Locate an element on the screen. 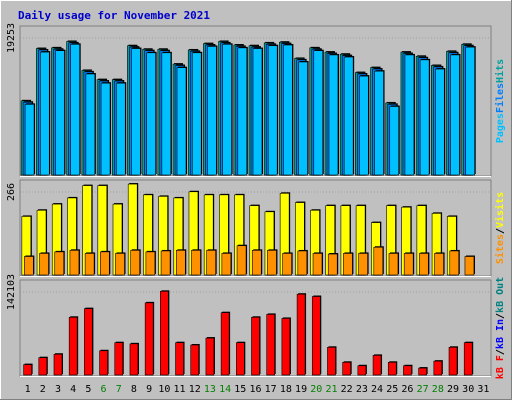 This screenshot has width=512, height=400. legend-slash-1: / is located at coordinates (500, 352).